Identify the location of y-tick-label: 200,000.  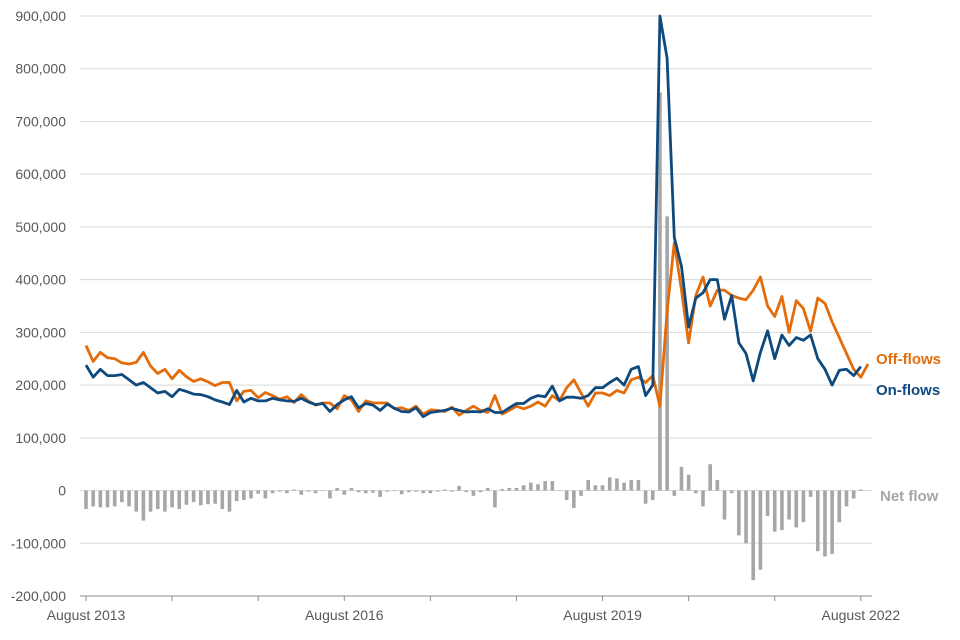
(40, 385).